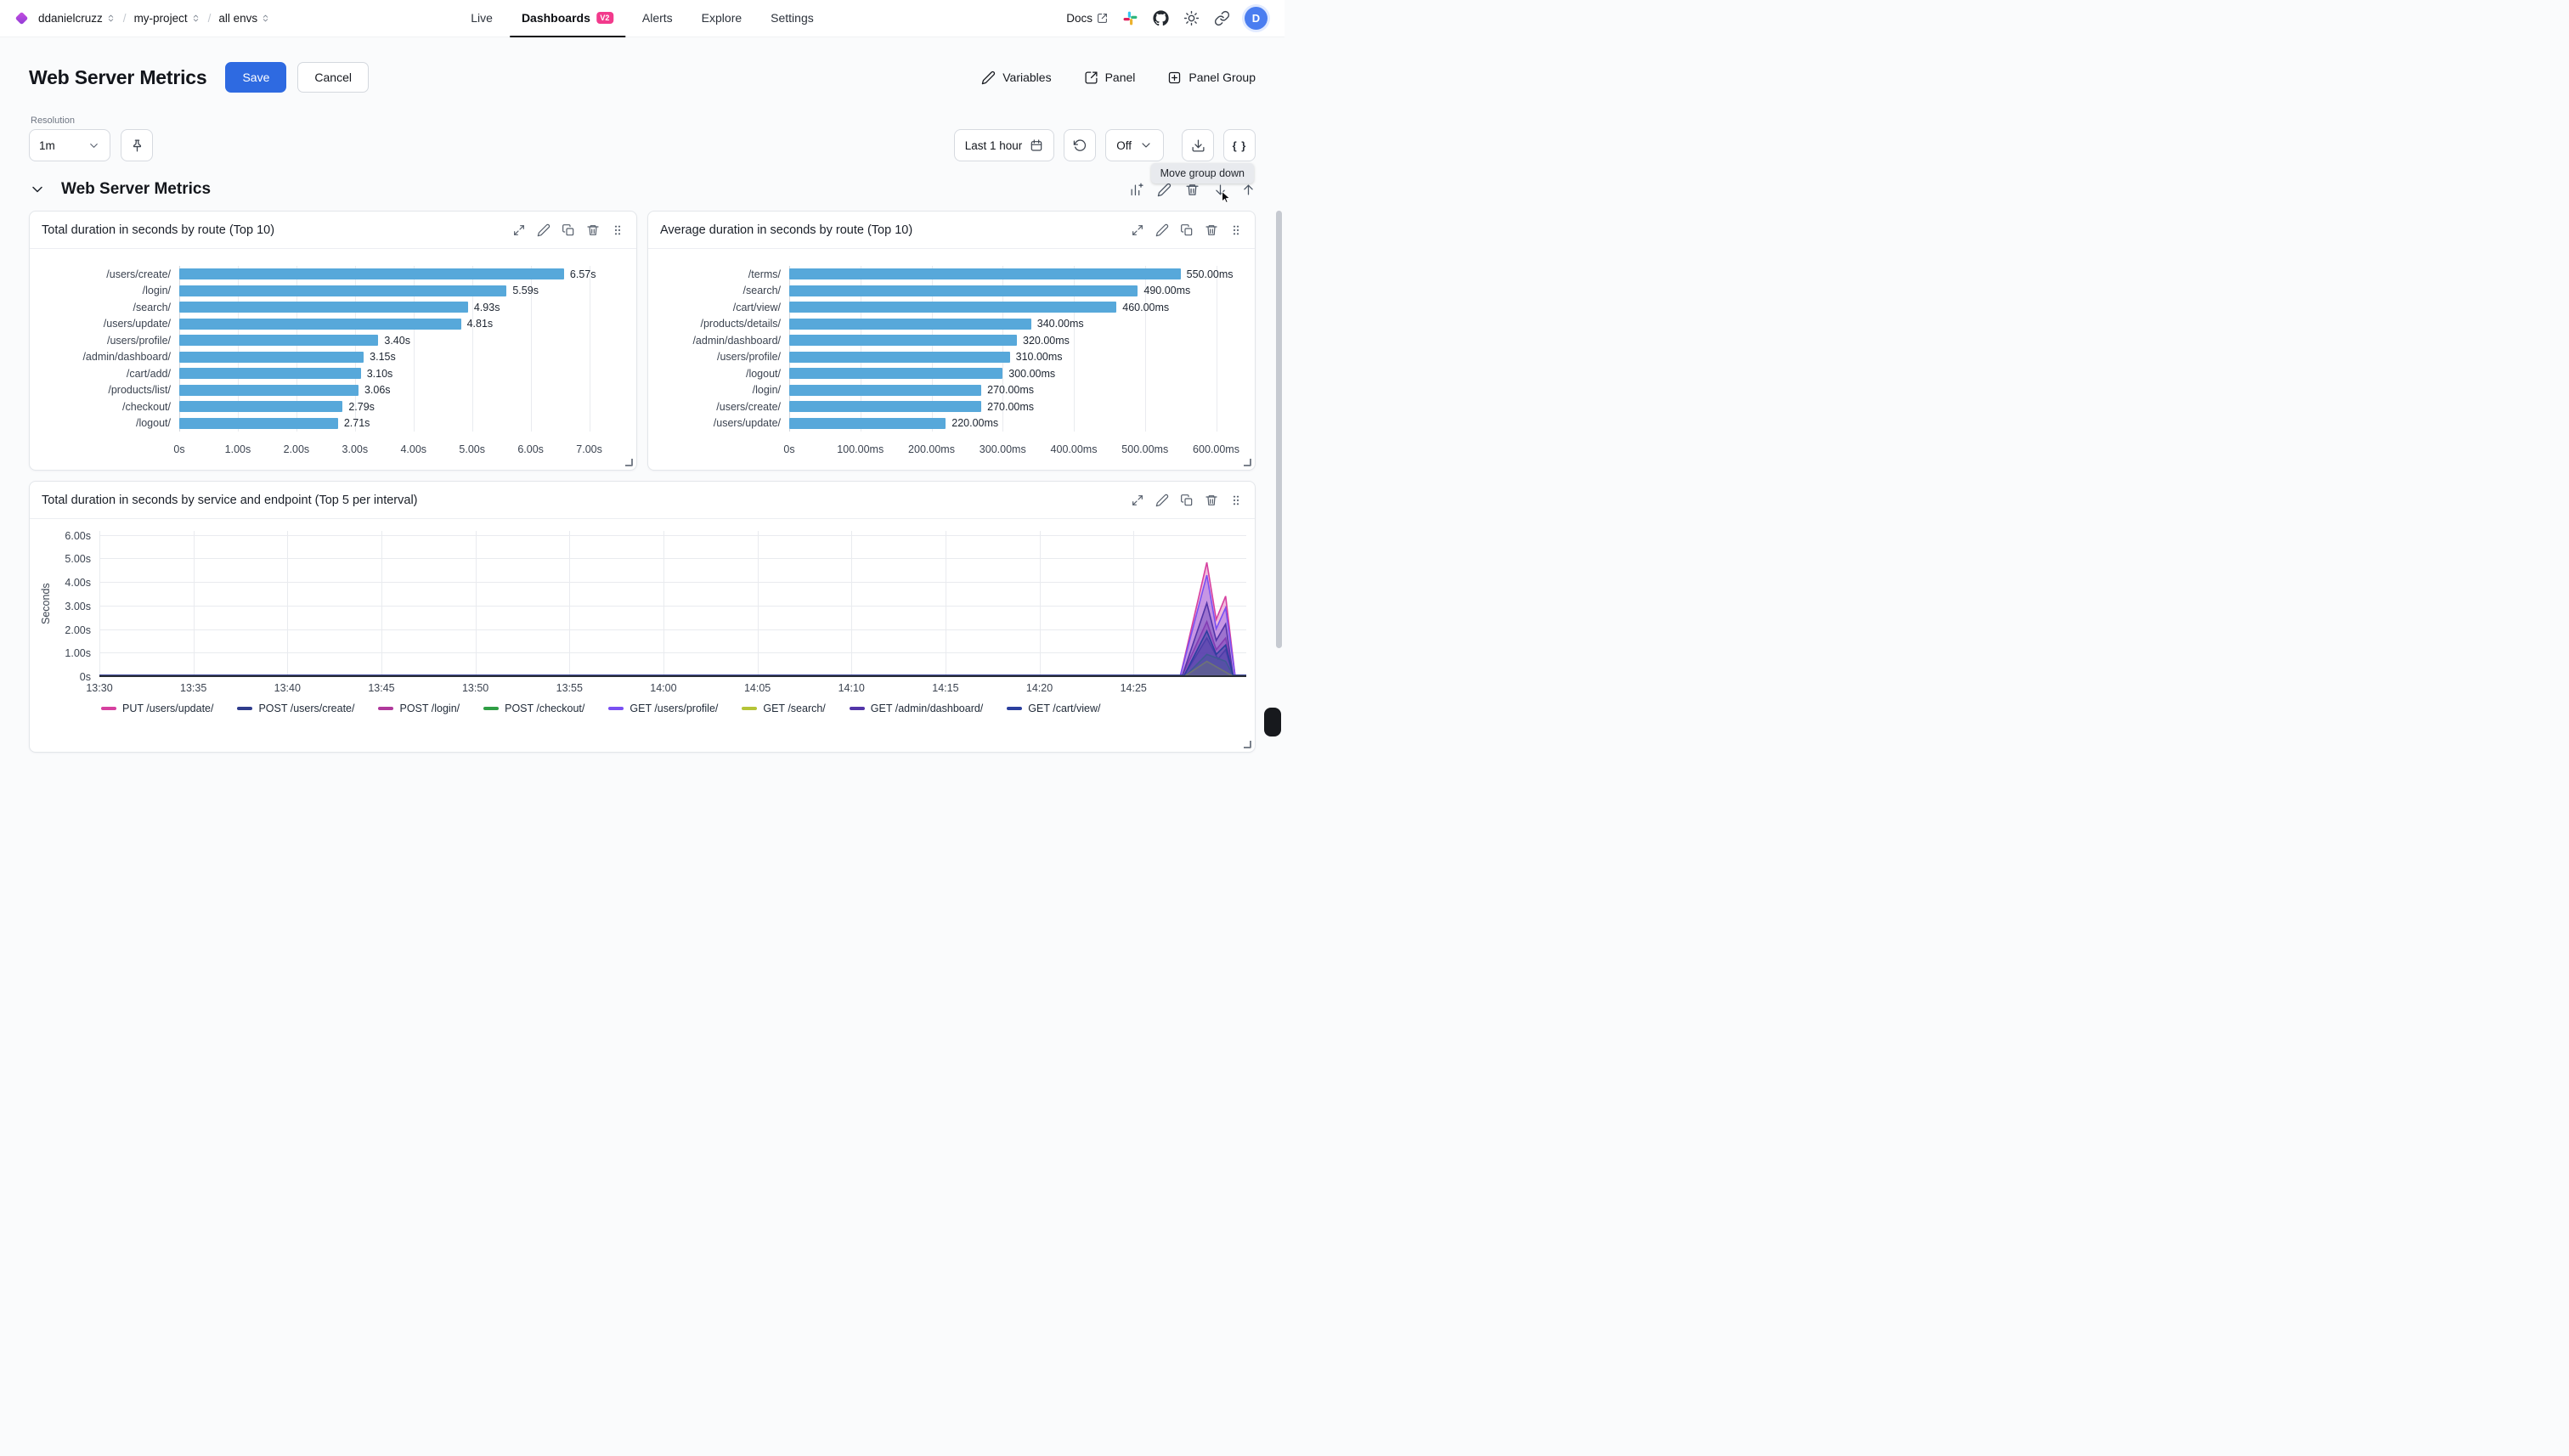  I want to click on legend-item: GET /admin/dashboard/, so click(917, 709).